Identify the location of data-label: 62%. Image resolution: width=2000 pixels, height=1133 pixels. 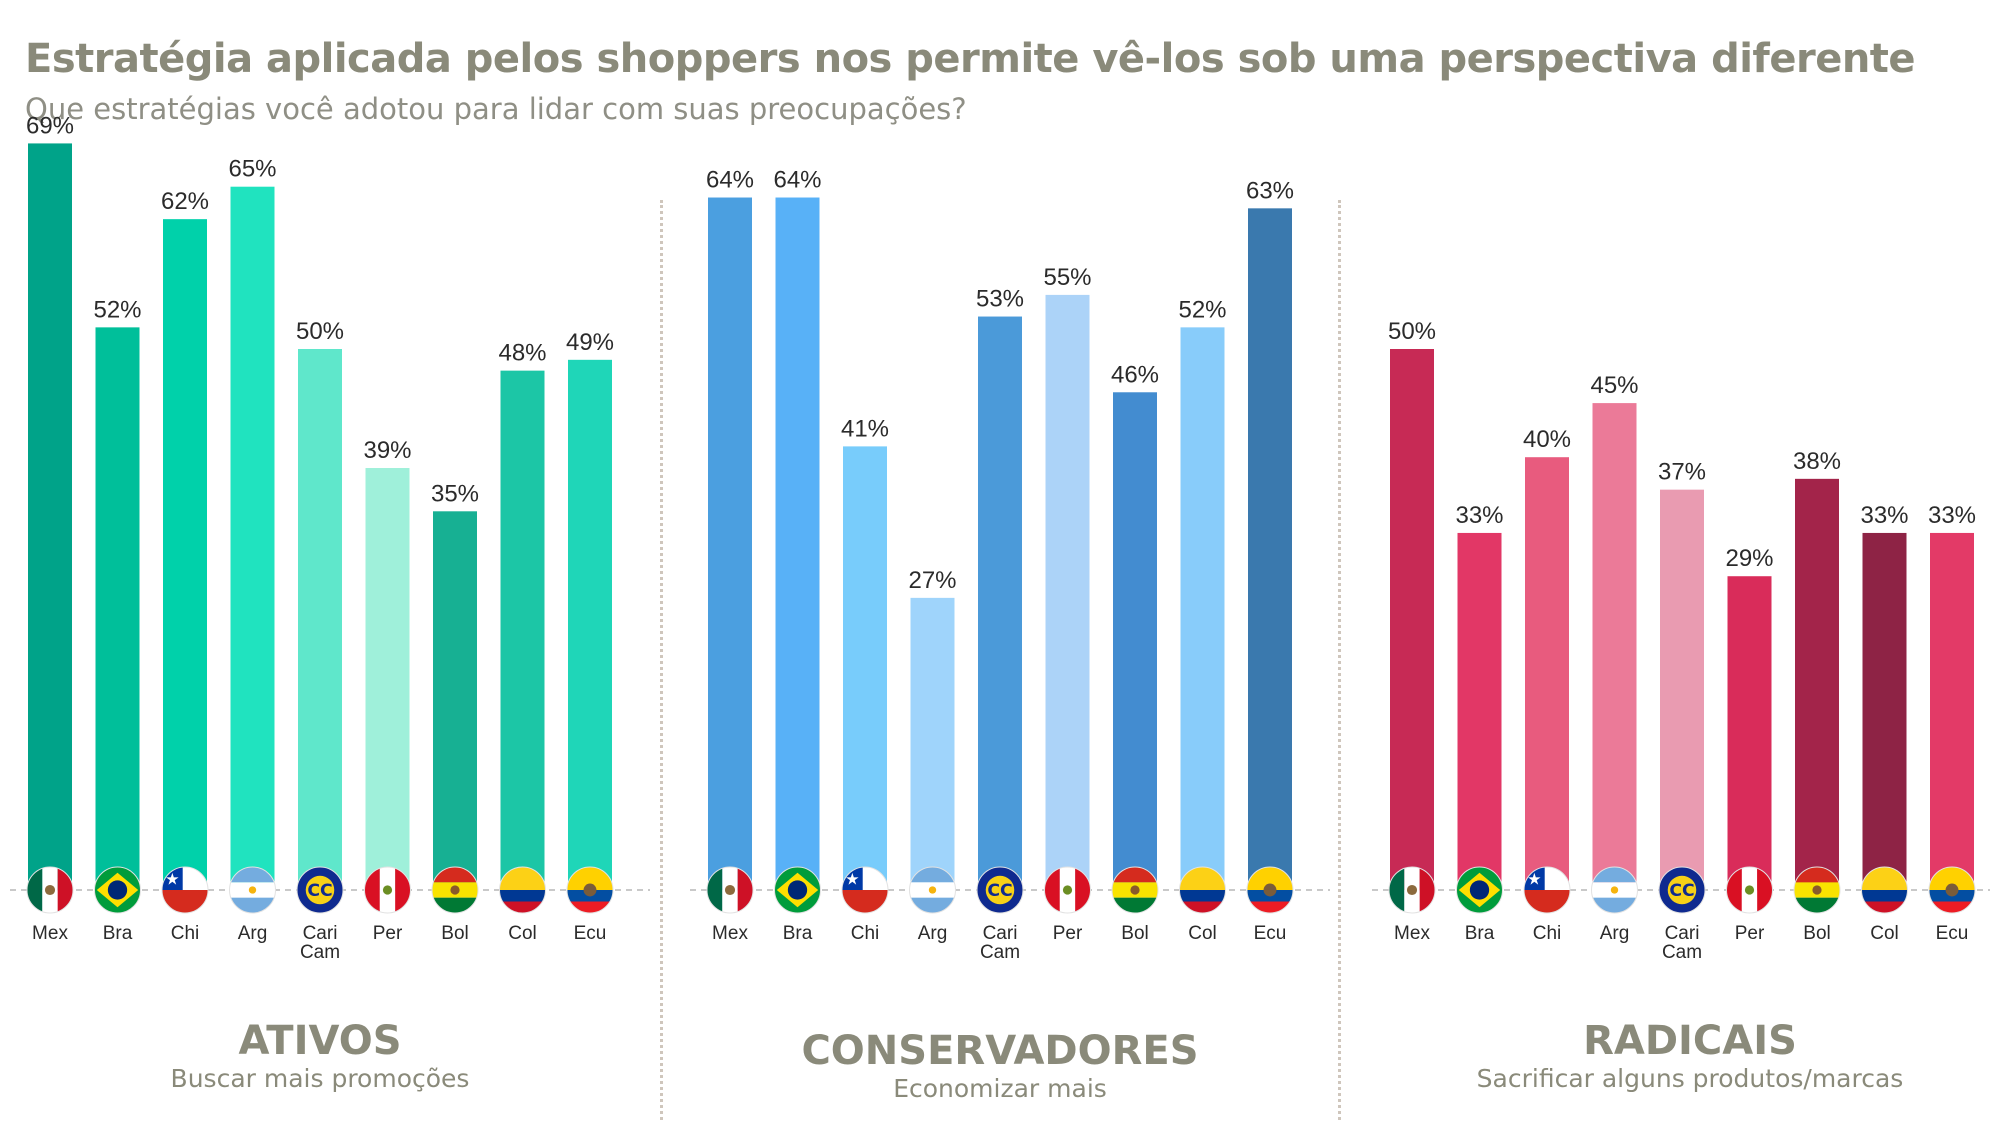
(185, 201).